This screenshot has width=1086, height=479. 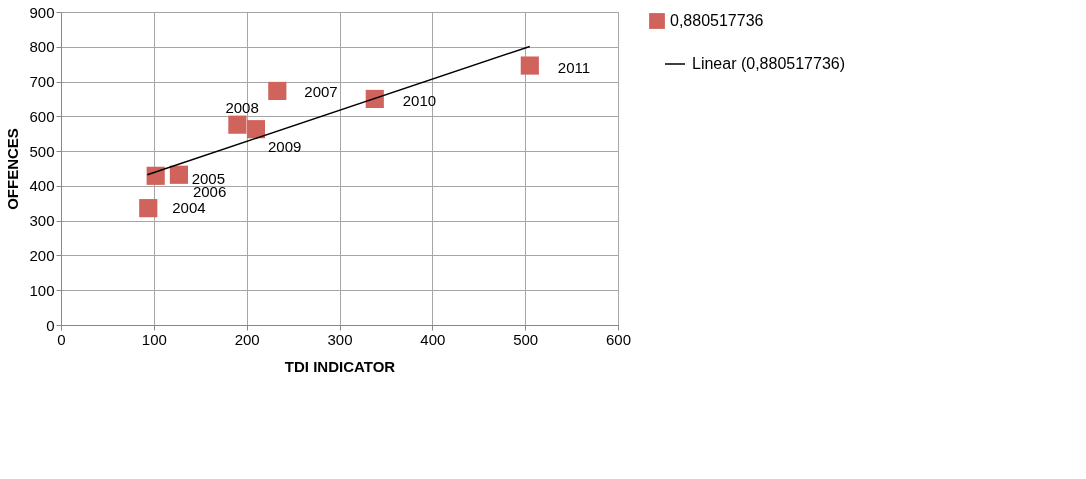 What do you see at coordinates (284, 147) in the screenshot?
I see `annotation: 2009` at bounding box center [284, 147].